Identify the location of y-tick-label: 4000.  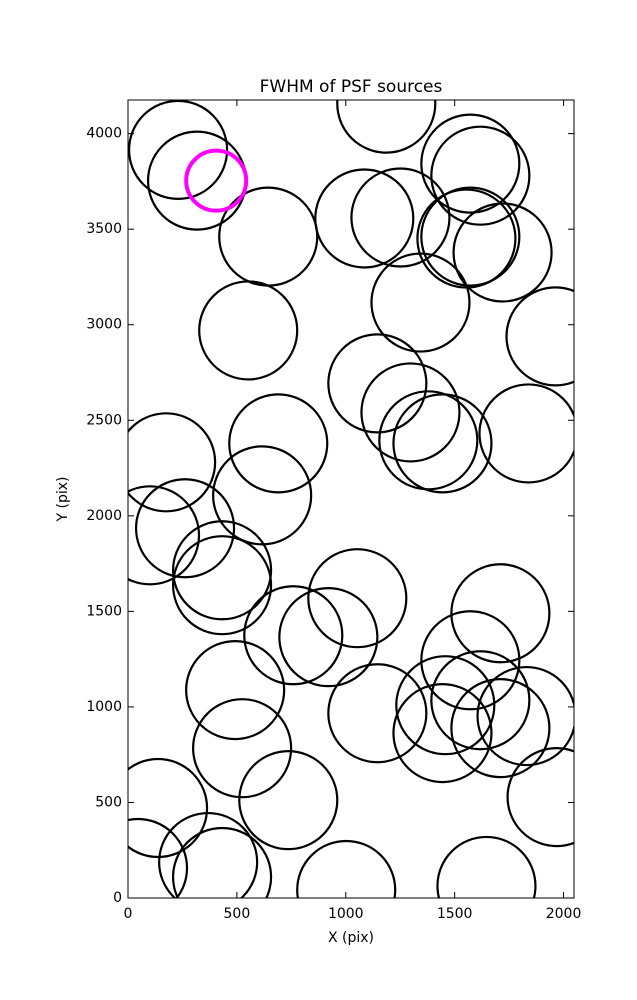
(104, 134).